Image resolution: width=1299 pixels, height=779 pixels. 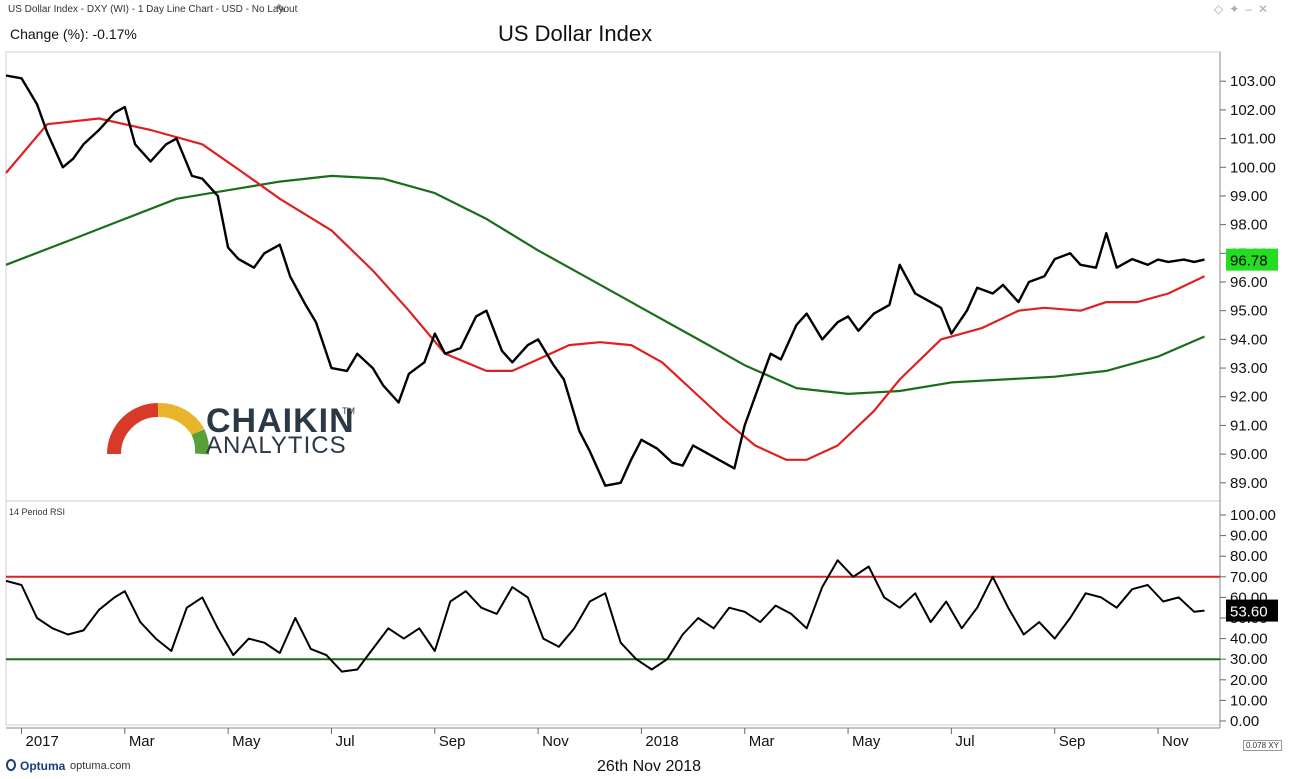 I want to click on price-y-tick-label: 95.00, so click(x=1249, y=311).